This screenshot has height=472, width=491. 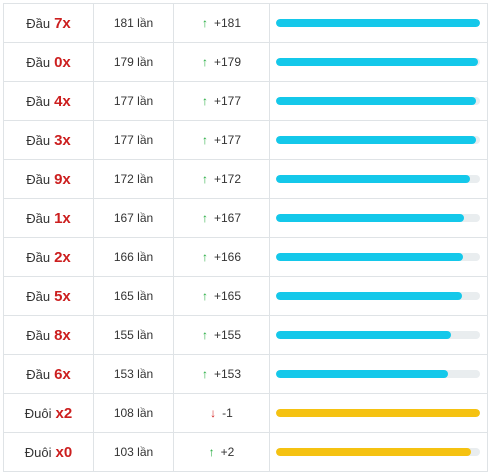 I want to click on row-count: 166 lần, so click(x=134, y=257).